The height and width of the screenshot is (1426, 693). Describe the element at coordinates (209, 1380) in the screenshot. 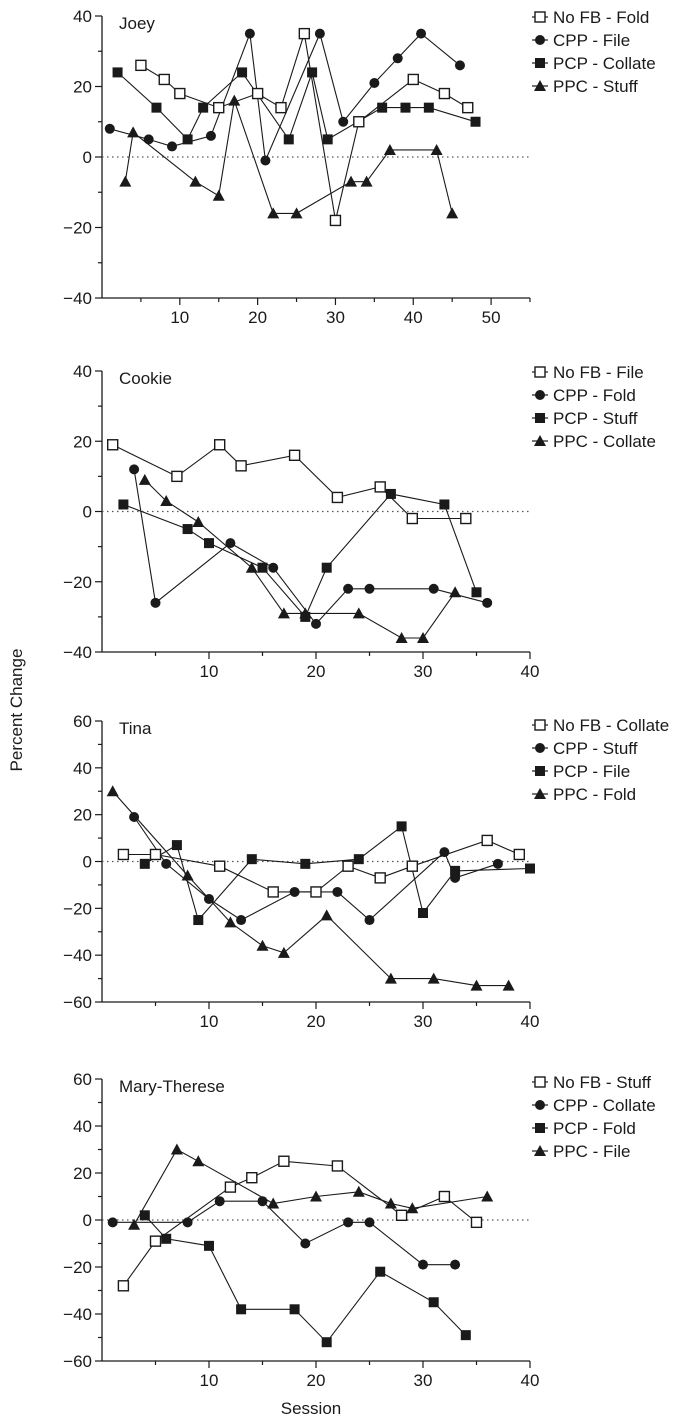

I see `x-tick-label: 10` at that location.